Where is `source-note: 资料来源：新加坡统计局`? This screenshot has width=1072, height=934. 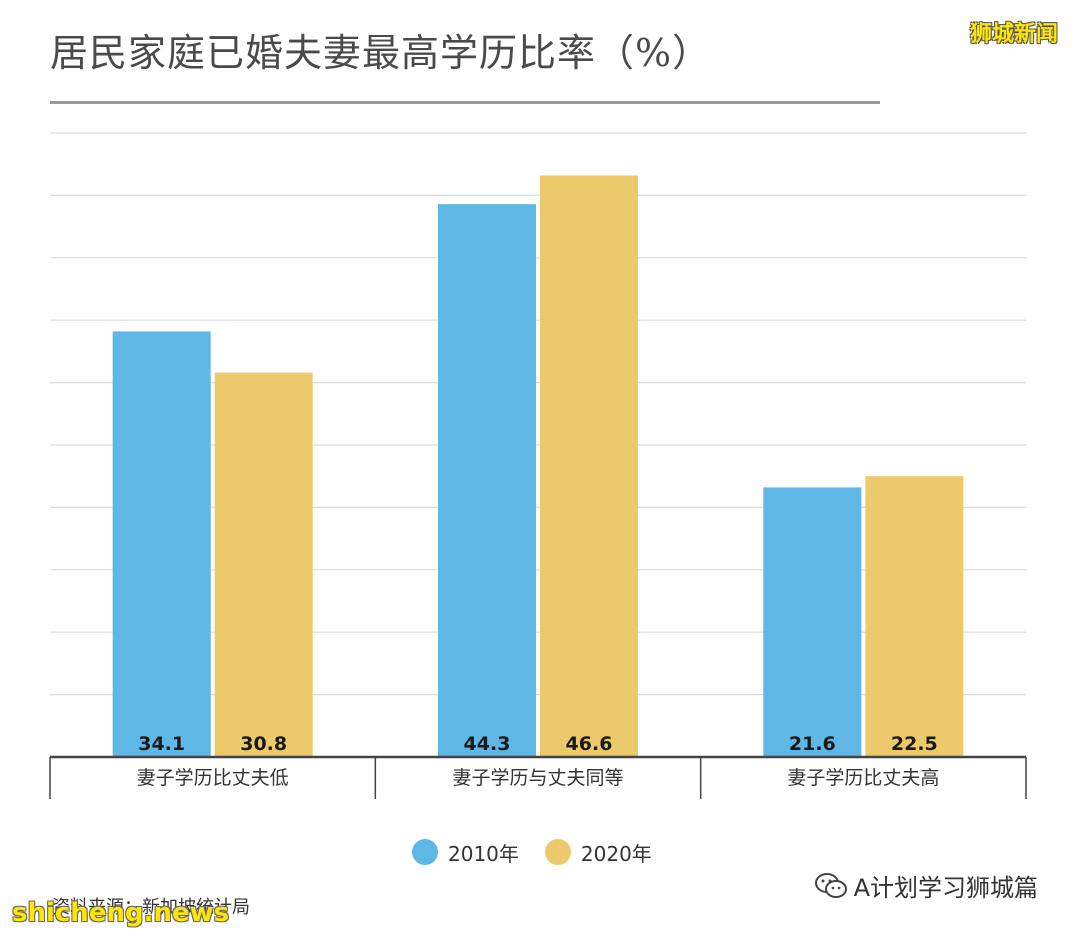 source-note: 资料来源：新加坡统计局 is located at coordinates (151, 907).